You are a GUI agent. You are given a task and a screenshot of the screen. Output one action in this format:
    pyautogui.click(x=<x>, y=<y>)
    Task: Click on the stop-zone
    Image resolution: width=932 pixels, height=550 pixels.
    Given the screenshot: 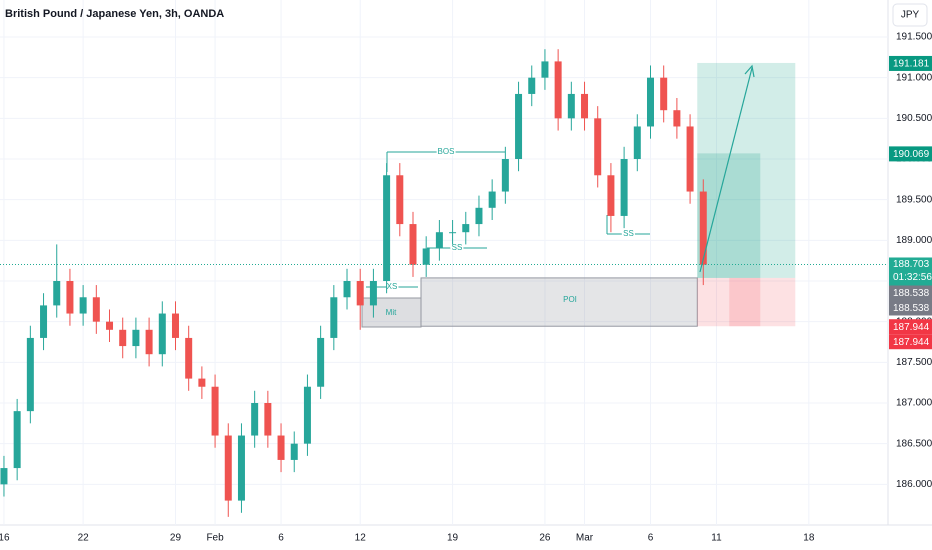 What is the action you would take?
    pyautogui.click(x=746, y=302)
    